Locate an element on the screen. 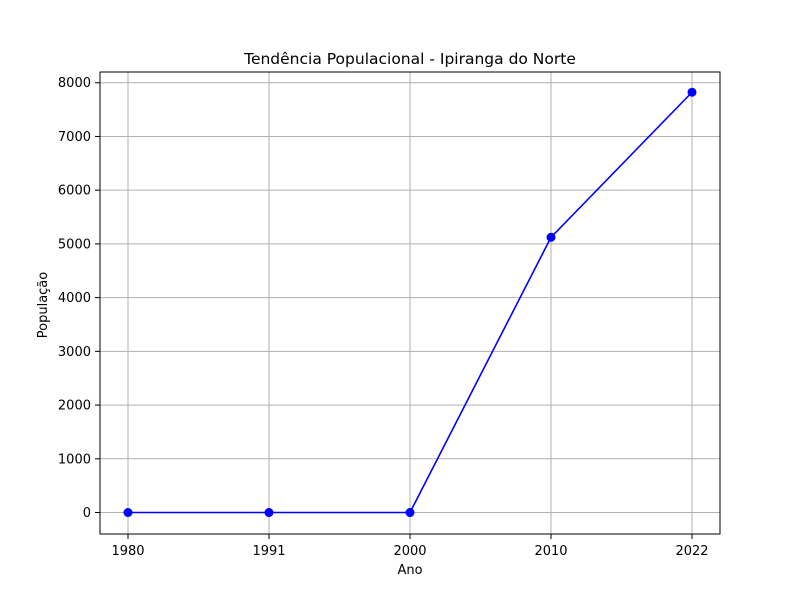 This screenshot has width=800, height=600. x-axis-label: Ano is located at coordinates (409, 570).